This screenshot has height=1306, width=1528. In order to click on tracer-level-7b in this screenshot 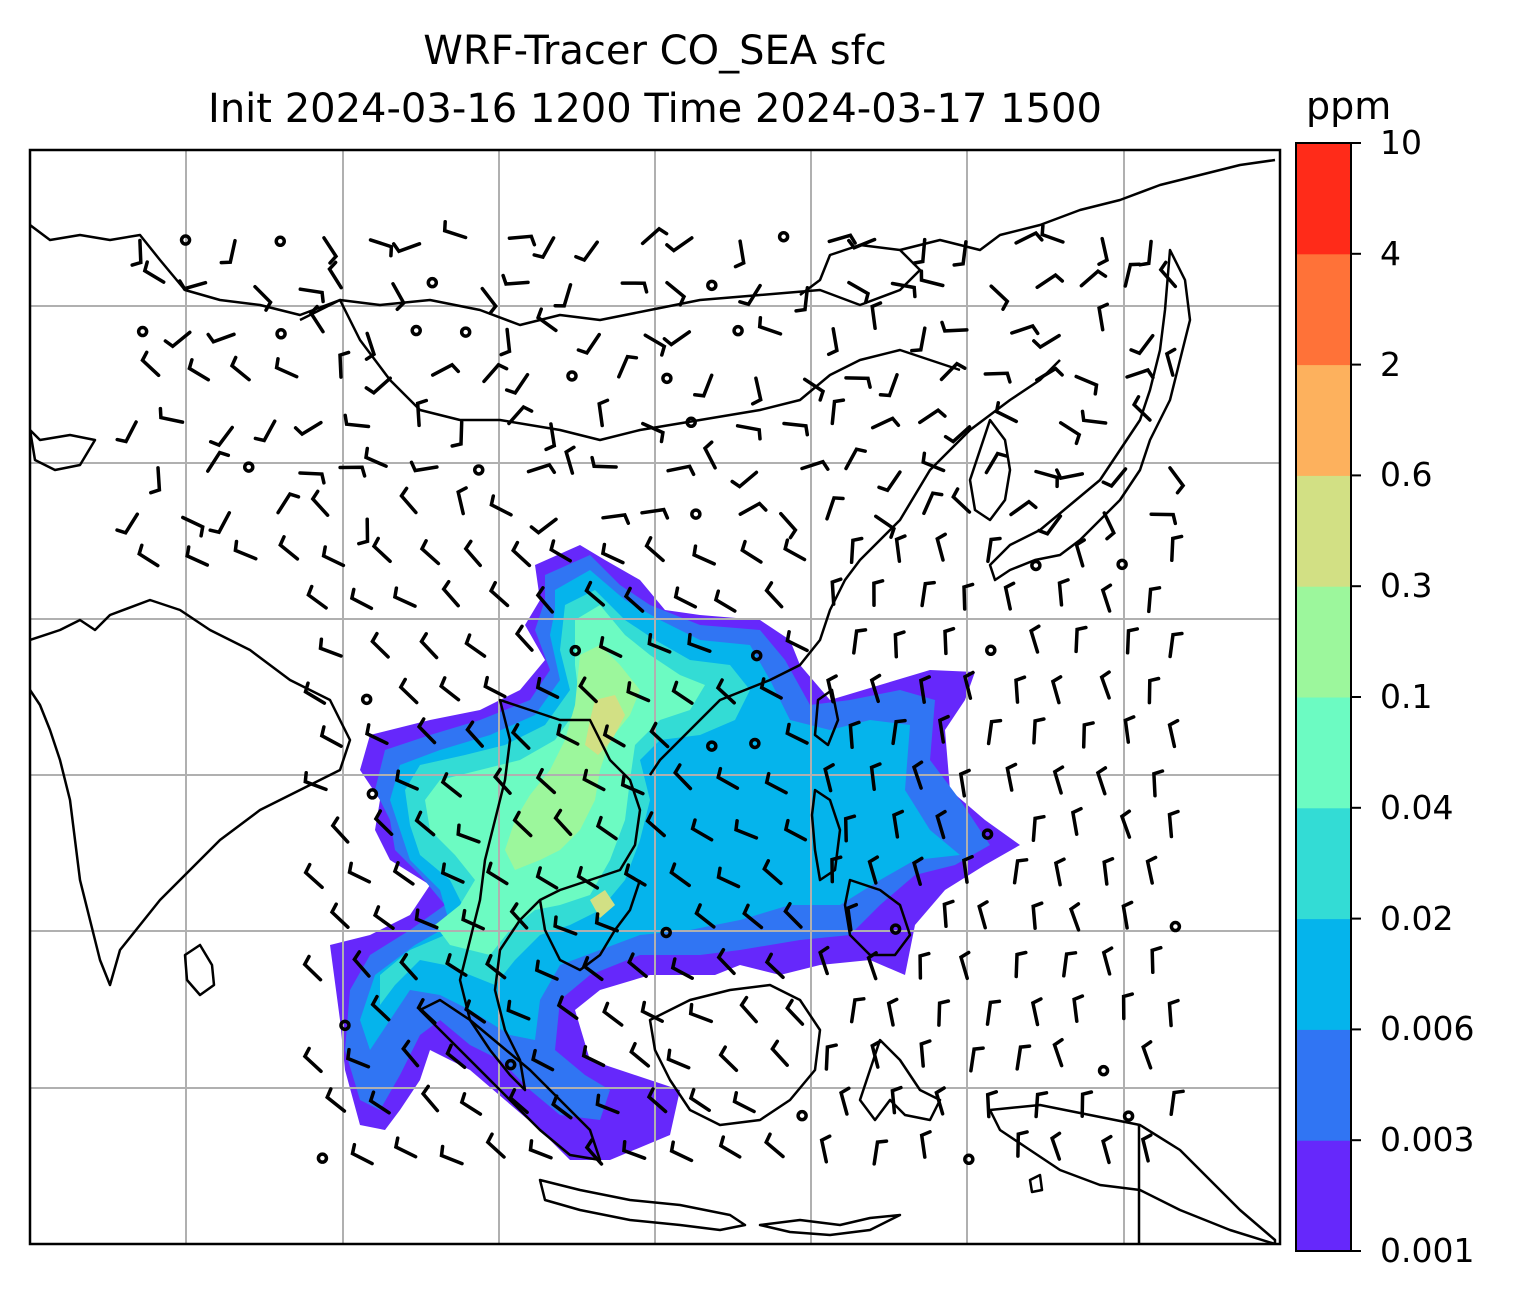, I will do `click(602, 904)`.